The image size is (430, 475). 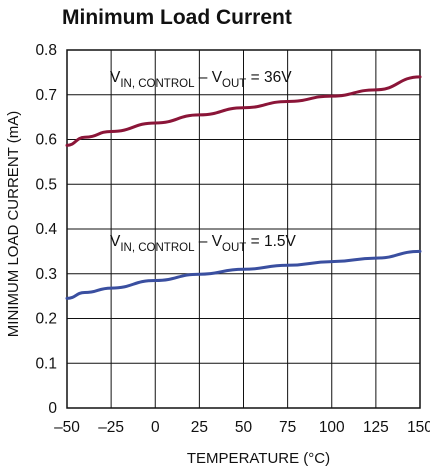 What do you see at coordinates (376, 427) in the screenshot?
I see `x-tick-label: 125` at bounding box center [376, 427].